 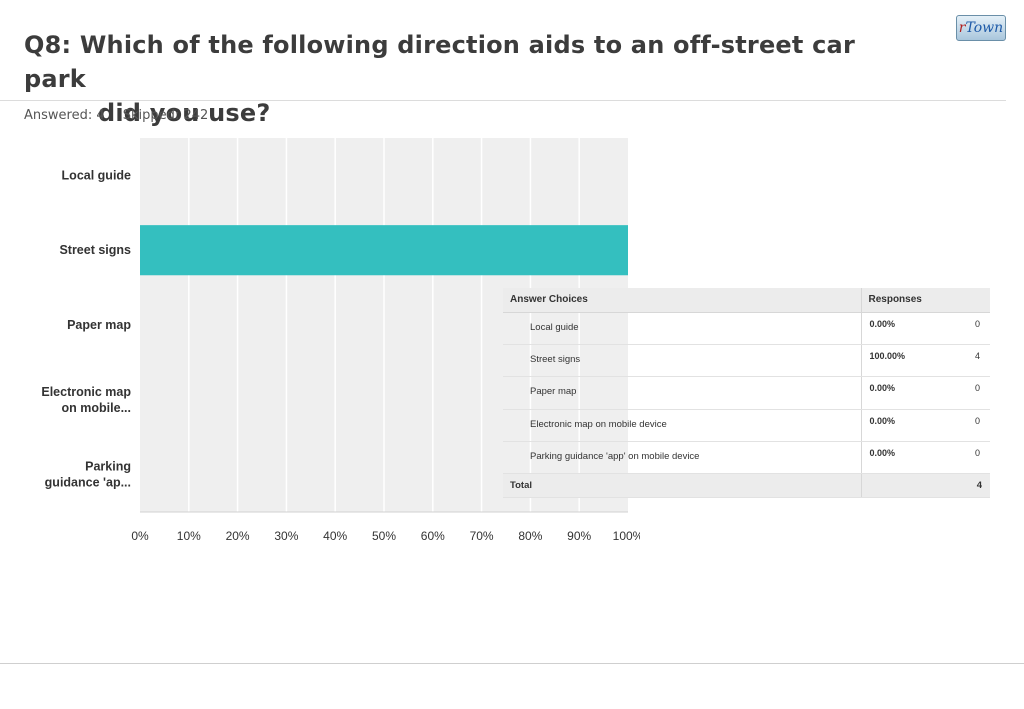 I want to click on row-choice: Electronic map on mobile device, so click(x=682, y=426).